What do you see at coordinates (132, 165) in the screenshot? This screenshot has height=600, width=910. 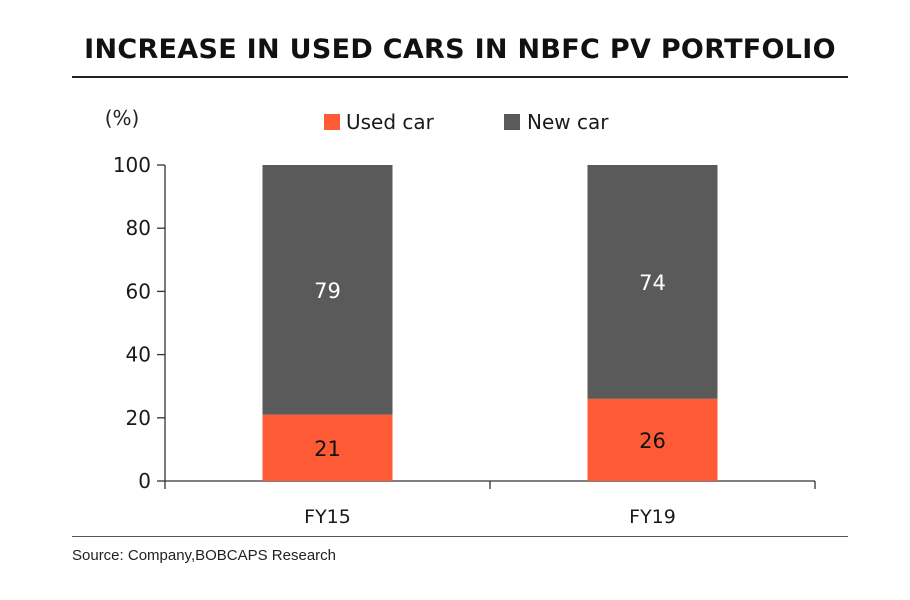 I see `y-tick-label: 100` at bounding box center [132, 165].